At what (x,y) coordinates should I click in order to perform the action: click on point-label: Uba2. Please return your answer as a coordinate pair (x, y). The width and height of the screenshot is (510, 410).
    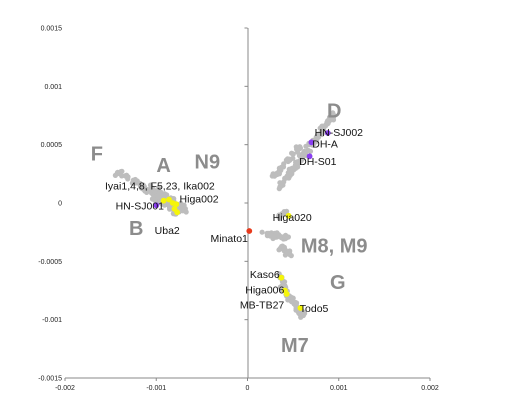
    Looking at the image, I should click on (167, 231).